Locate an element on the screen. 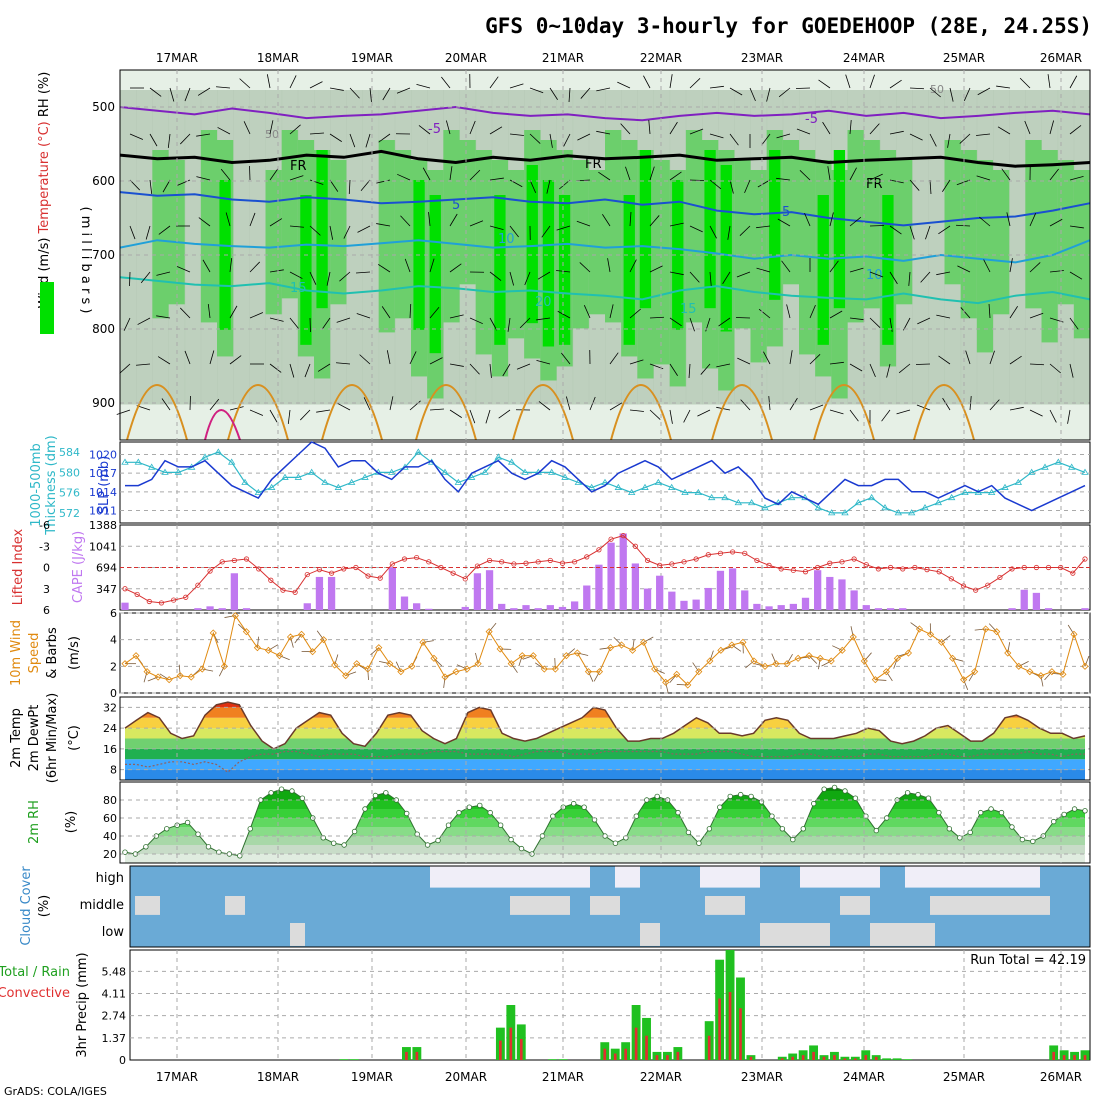  wind-ylabel-4-part: (m/s) is located at coordinates (74, 653).